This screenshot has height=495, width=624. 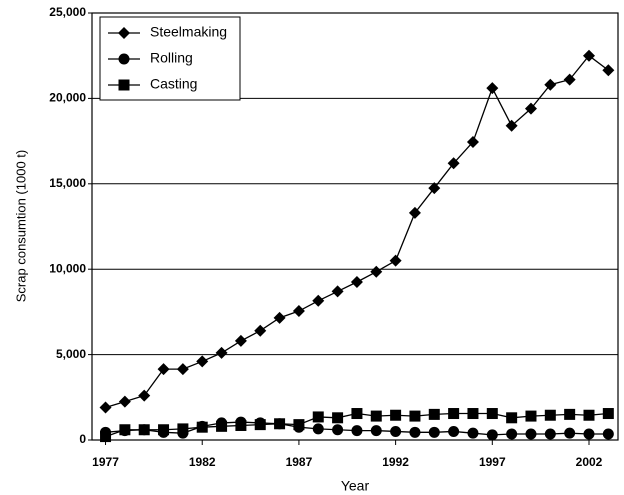 I want to click on x-axis-label: Year, so click(x=355, y=486).